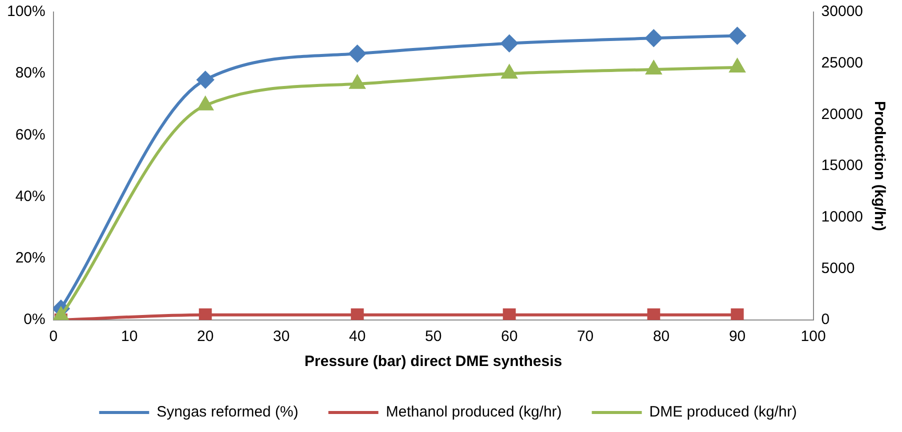  Describe the element at coordinates (281, 337) in the screenshot. I see `x-tick-label: 30` at that location.